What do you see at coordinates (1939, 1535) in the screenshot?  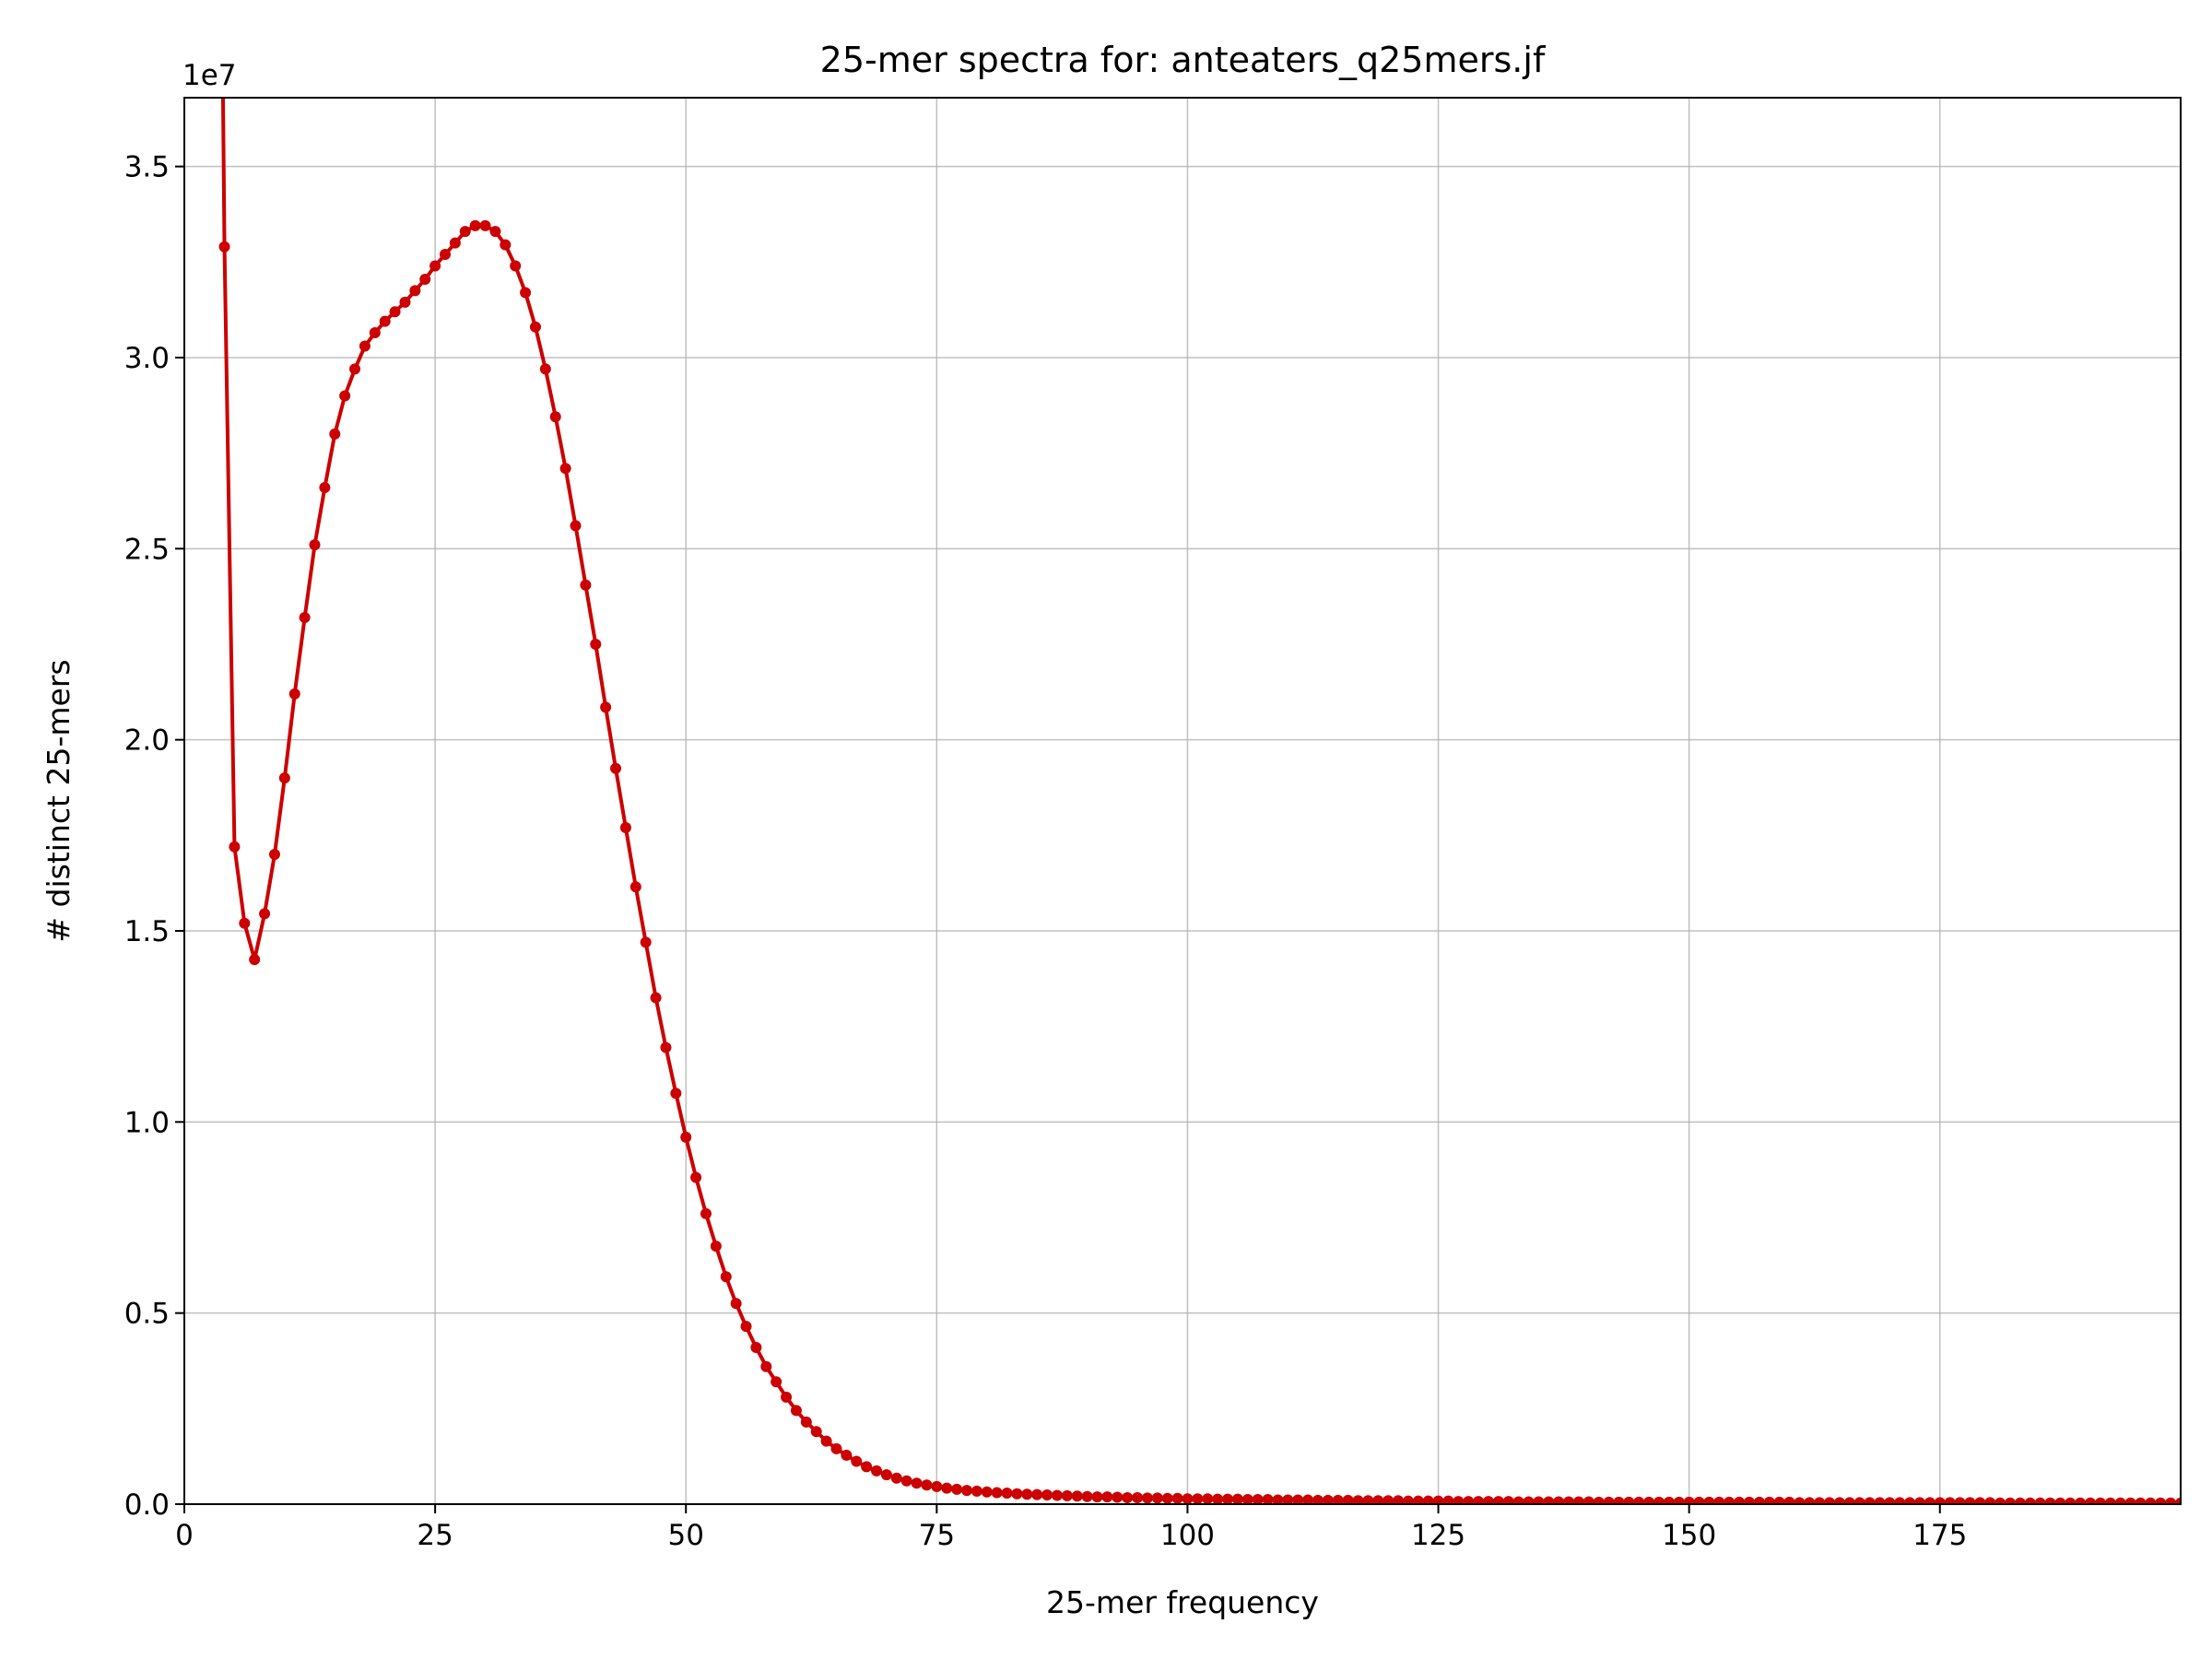 I see `x-tick-label: 175` at bounding box center [1939, 1535].